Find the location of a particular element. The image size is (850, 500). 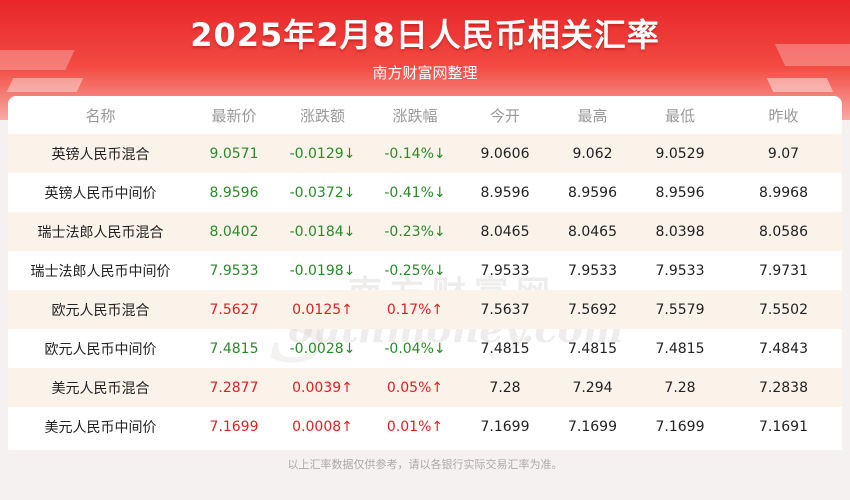

header-change-pct: 涨跌幅 is located at coordinates (415, 115).